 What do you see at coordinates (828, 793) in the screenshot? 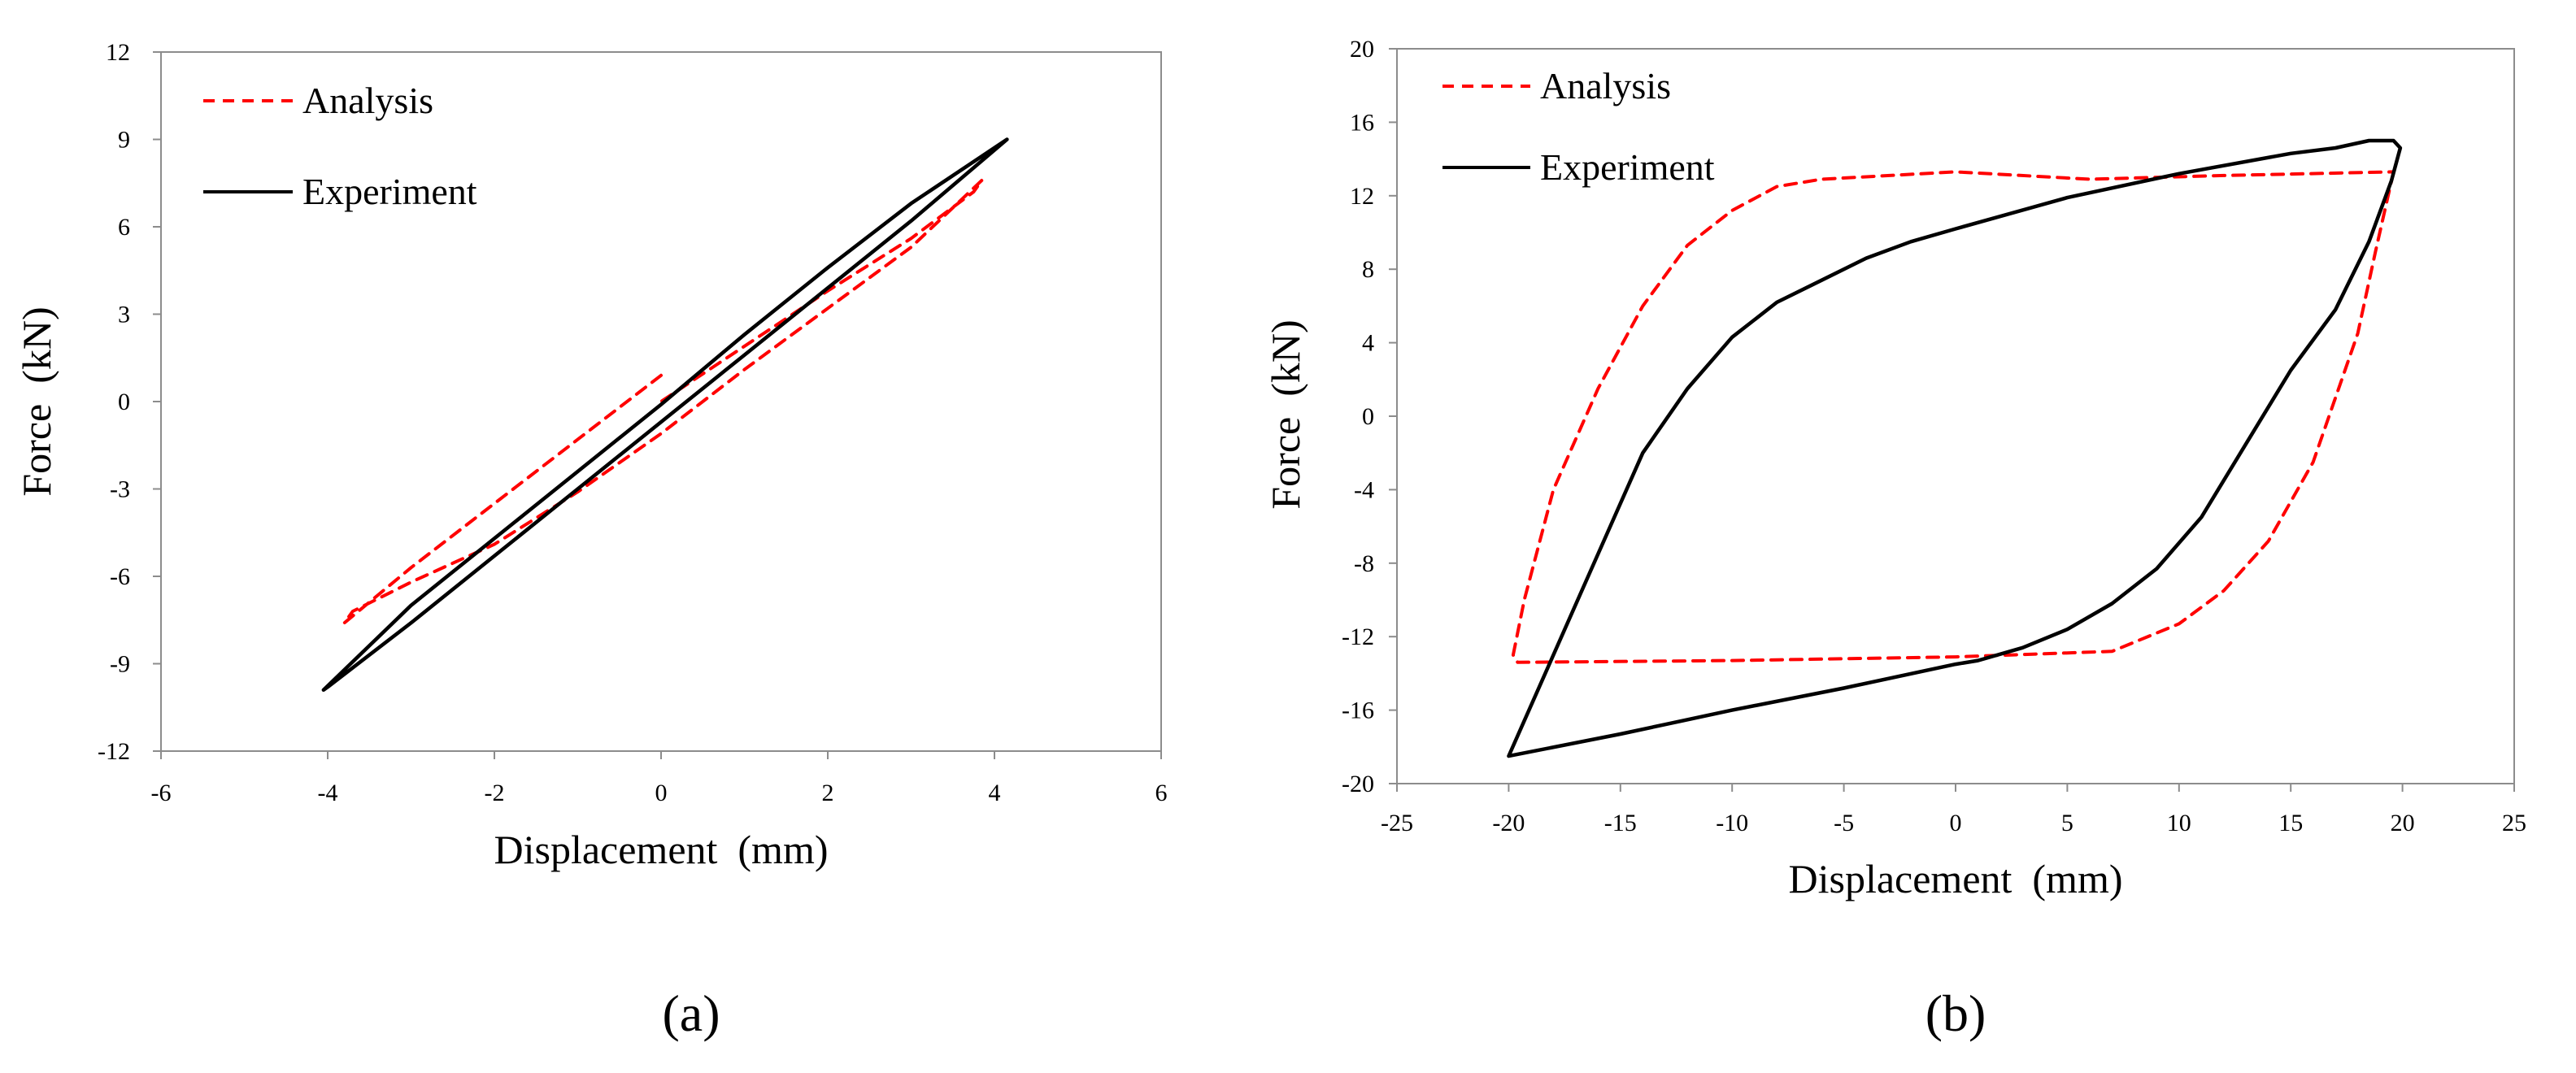
I see `x-tick-label: 2` at bounding box center [828, 793].